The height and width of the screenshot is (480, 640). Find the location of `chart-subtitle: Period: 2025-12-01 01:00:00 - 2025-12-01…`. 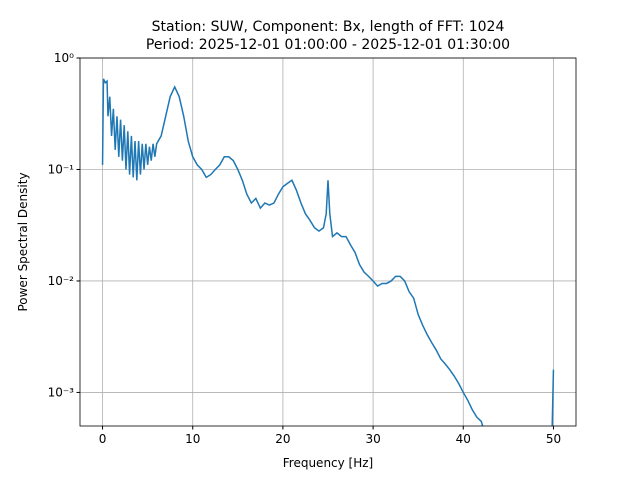

chart-subtitle: Period: 2025-12-01 01:00:00 - 2025-12-01… is located at coordinates (328, 45).